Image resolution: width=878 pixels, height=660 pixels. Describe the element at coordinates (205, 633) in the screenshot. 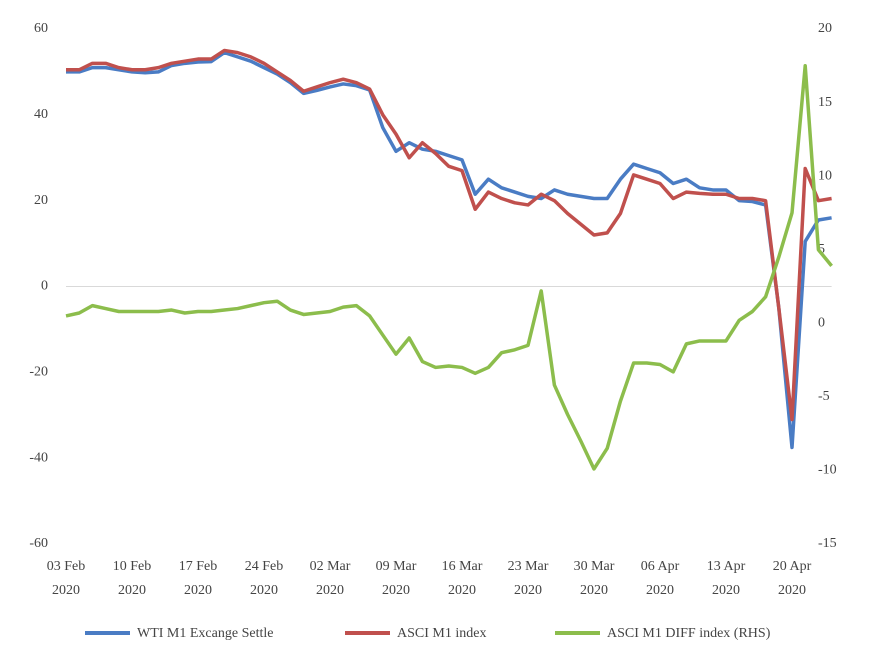

I see `legend-label: WTI M1 Excange Settle` at that location.